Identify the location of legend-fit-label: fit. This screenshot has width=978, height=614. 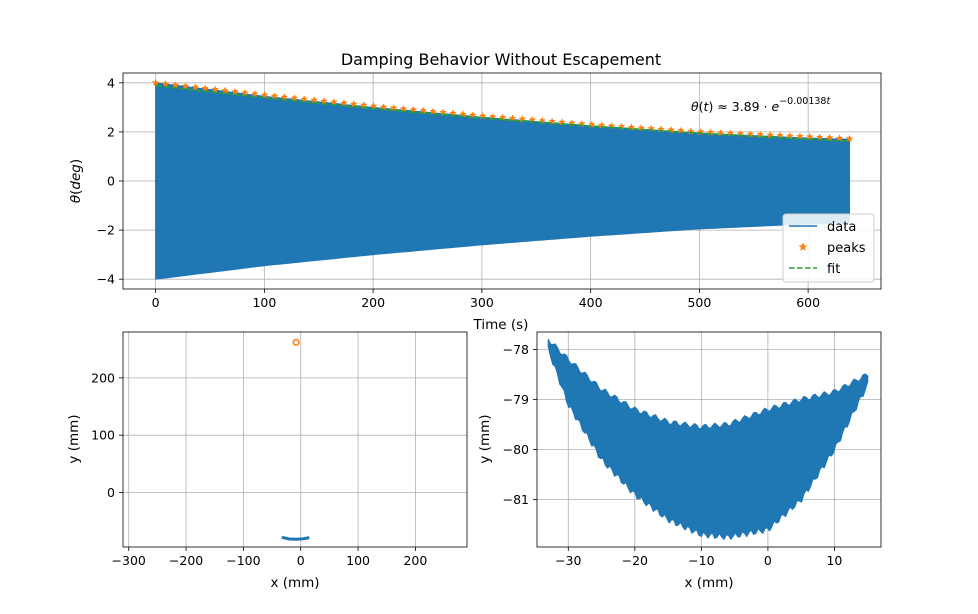
(833, 269).